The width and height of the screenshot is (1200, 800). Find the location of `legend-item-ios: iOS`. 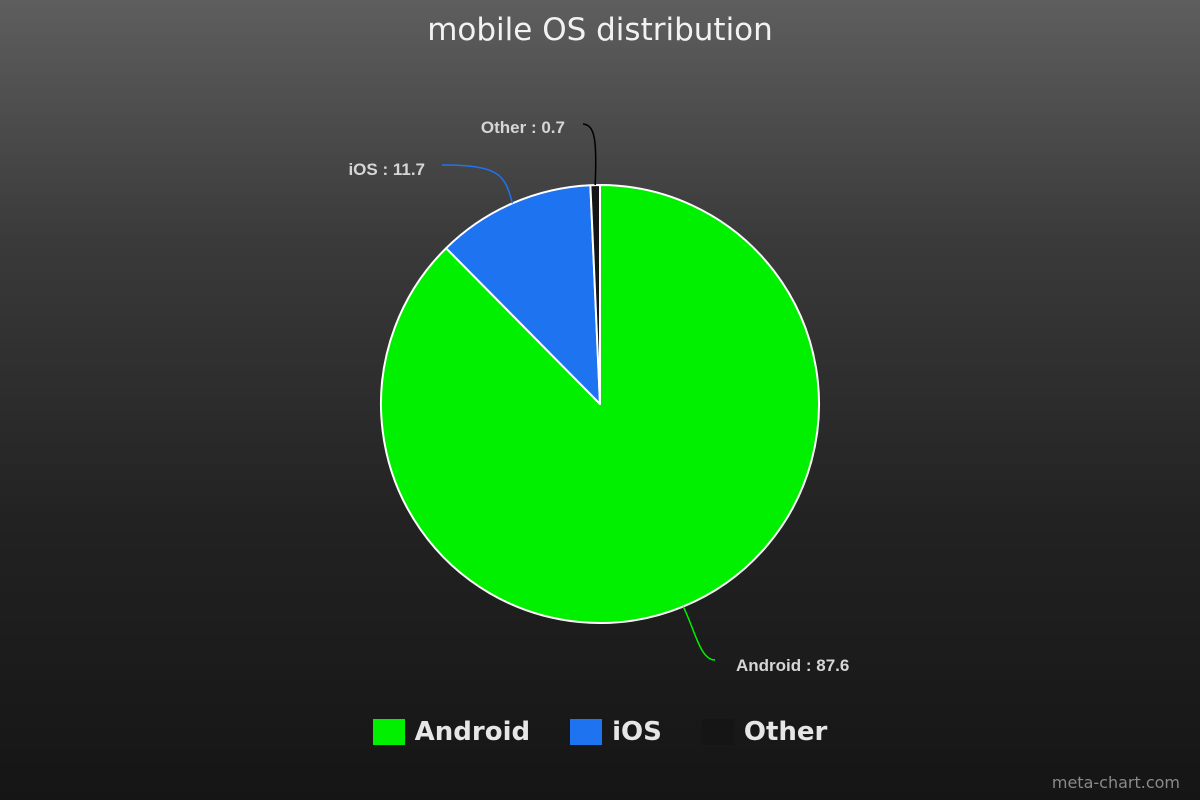

legend-item-ios: iOS is located at coordinates (616, 732).